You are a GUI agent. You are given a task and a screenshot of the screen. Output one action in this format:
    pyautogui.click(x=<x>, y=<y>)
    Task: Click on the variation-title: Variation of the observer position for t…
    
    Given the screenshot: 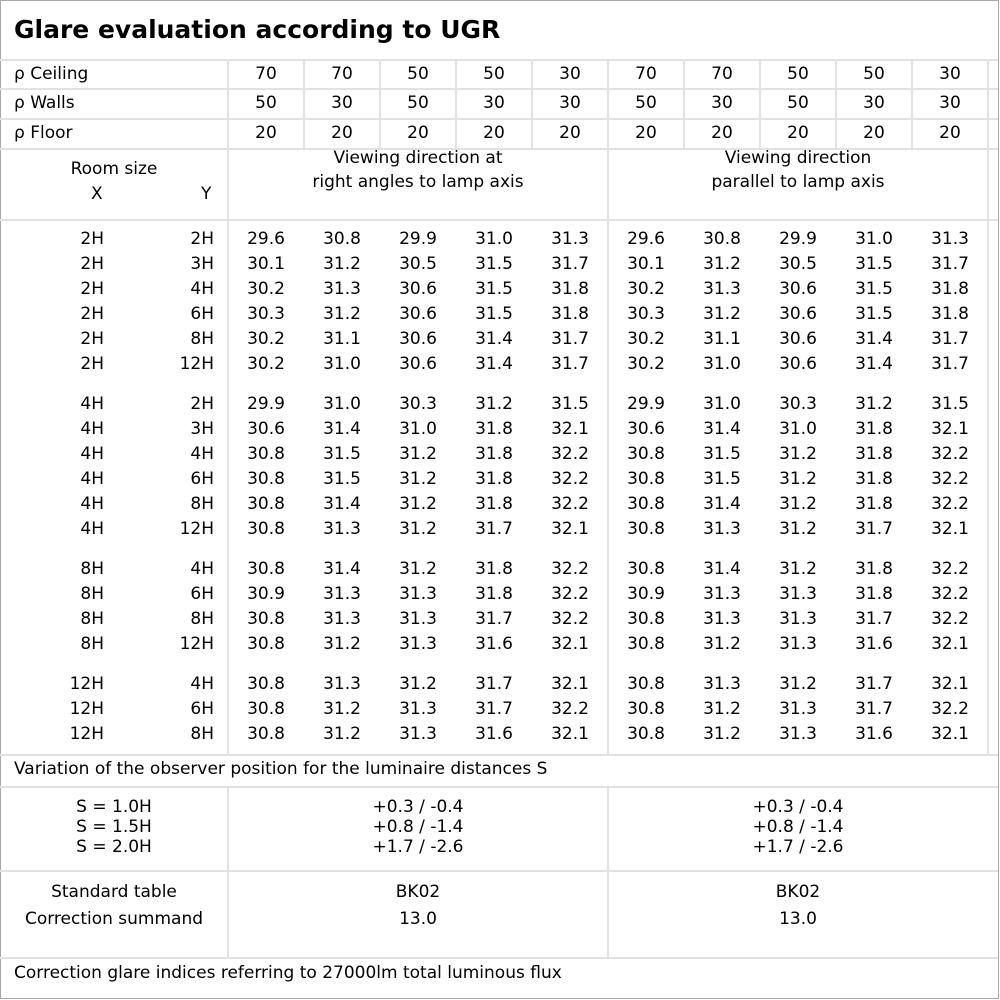 What is the action you would take?
    pyautogui.click(x=281, y=769)
    